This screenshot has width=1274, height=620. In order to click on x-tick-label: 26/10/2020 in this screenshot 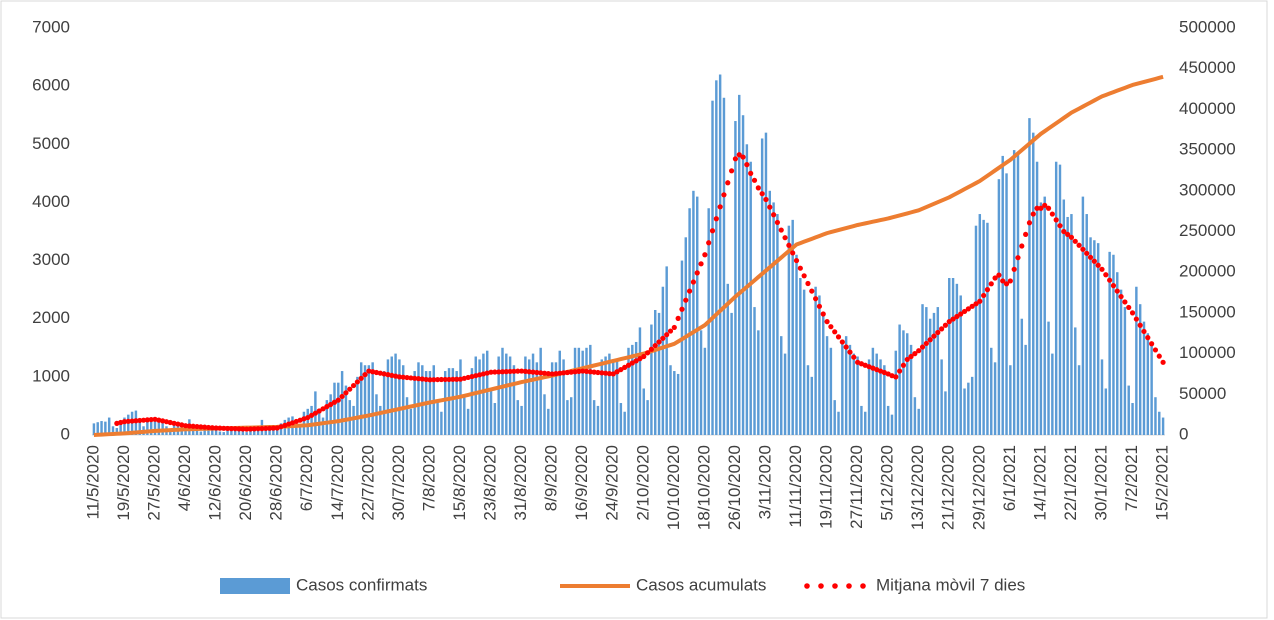, I will do `click(734, 487)`.